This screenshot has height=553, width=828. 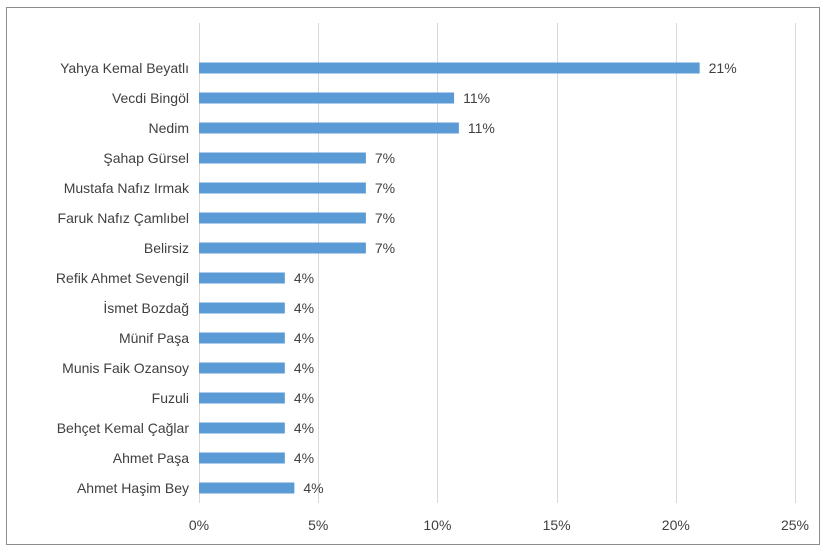 What do you see at coordinates (318, 525) in the screenshot?
I see `x-tick-label: 5%` at bounding box center [318, 525].